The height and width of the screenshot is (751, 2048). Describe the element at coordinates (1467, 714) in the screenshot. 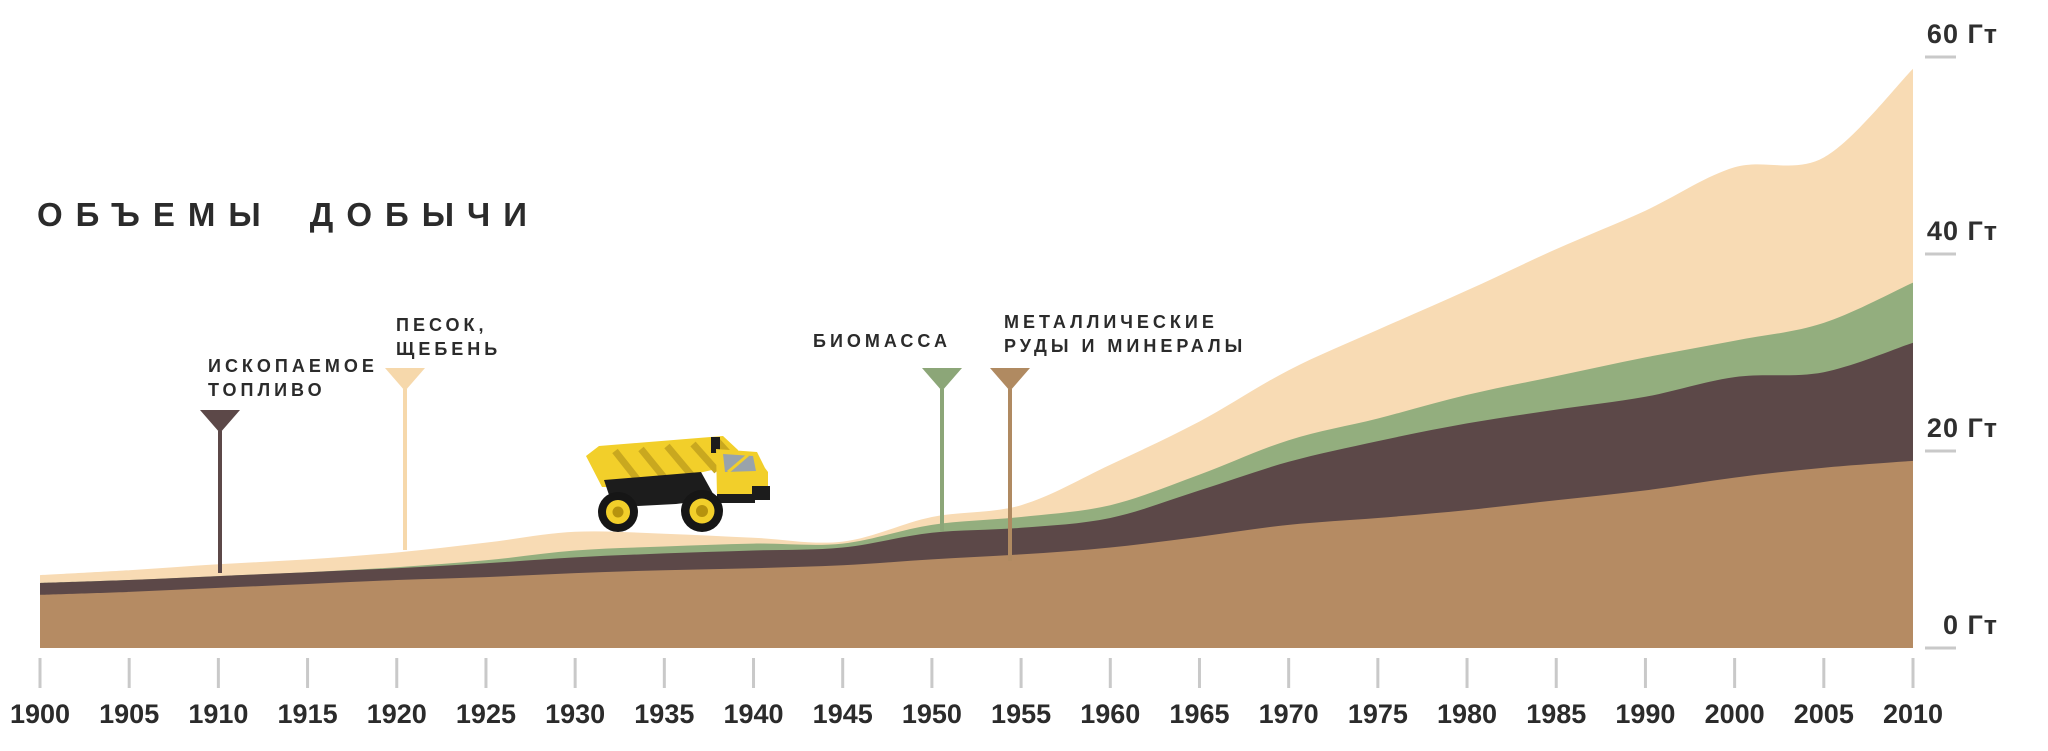

I see `x-tick-label: 1980` at that location.